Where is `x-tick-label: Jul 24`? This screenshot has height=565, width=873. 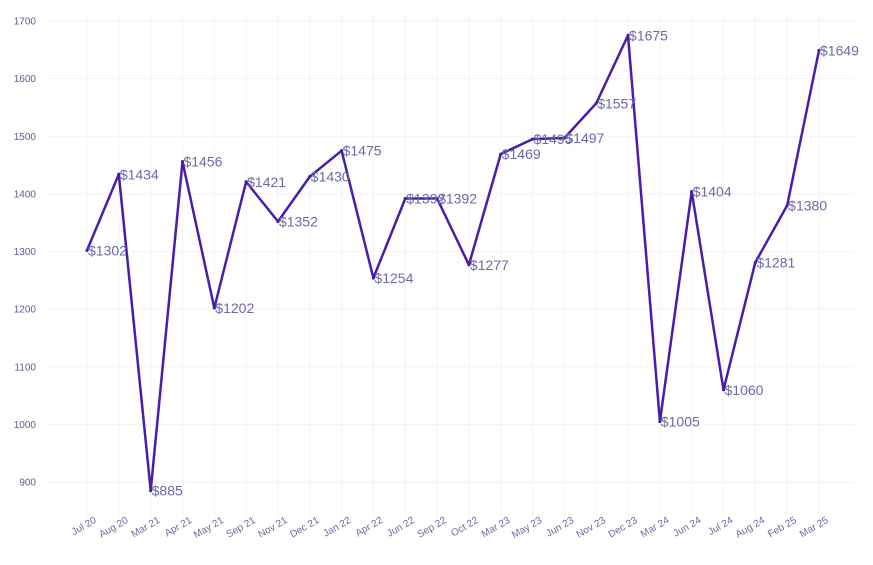 x-tick-label: Jul 24 is located at coordinates (720, 526).